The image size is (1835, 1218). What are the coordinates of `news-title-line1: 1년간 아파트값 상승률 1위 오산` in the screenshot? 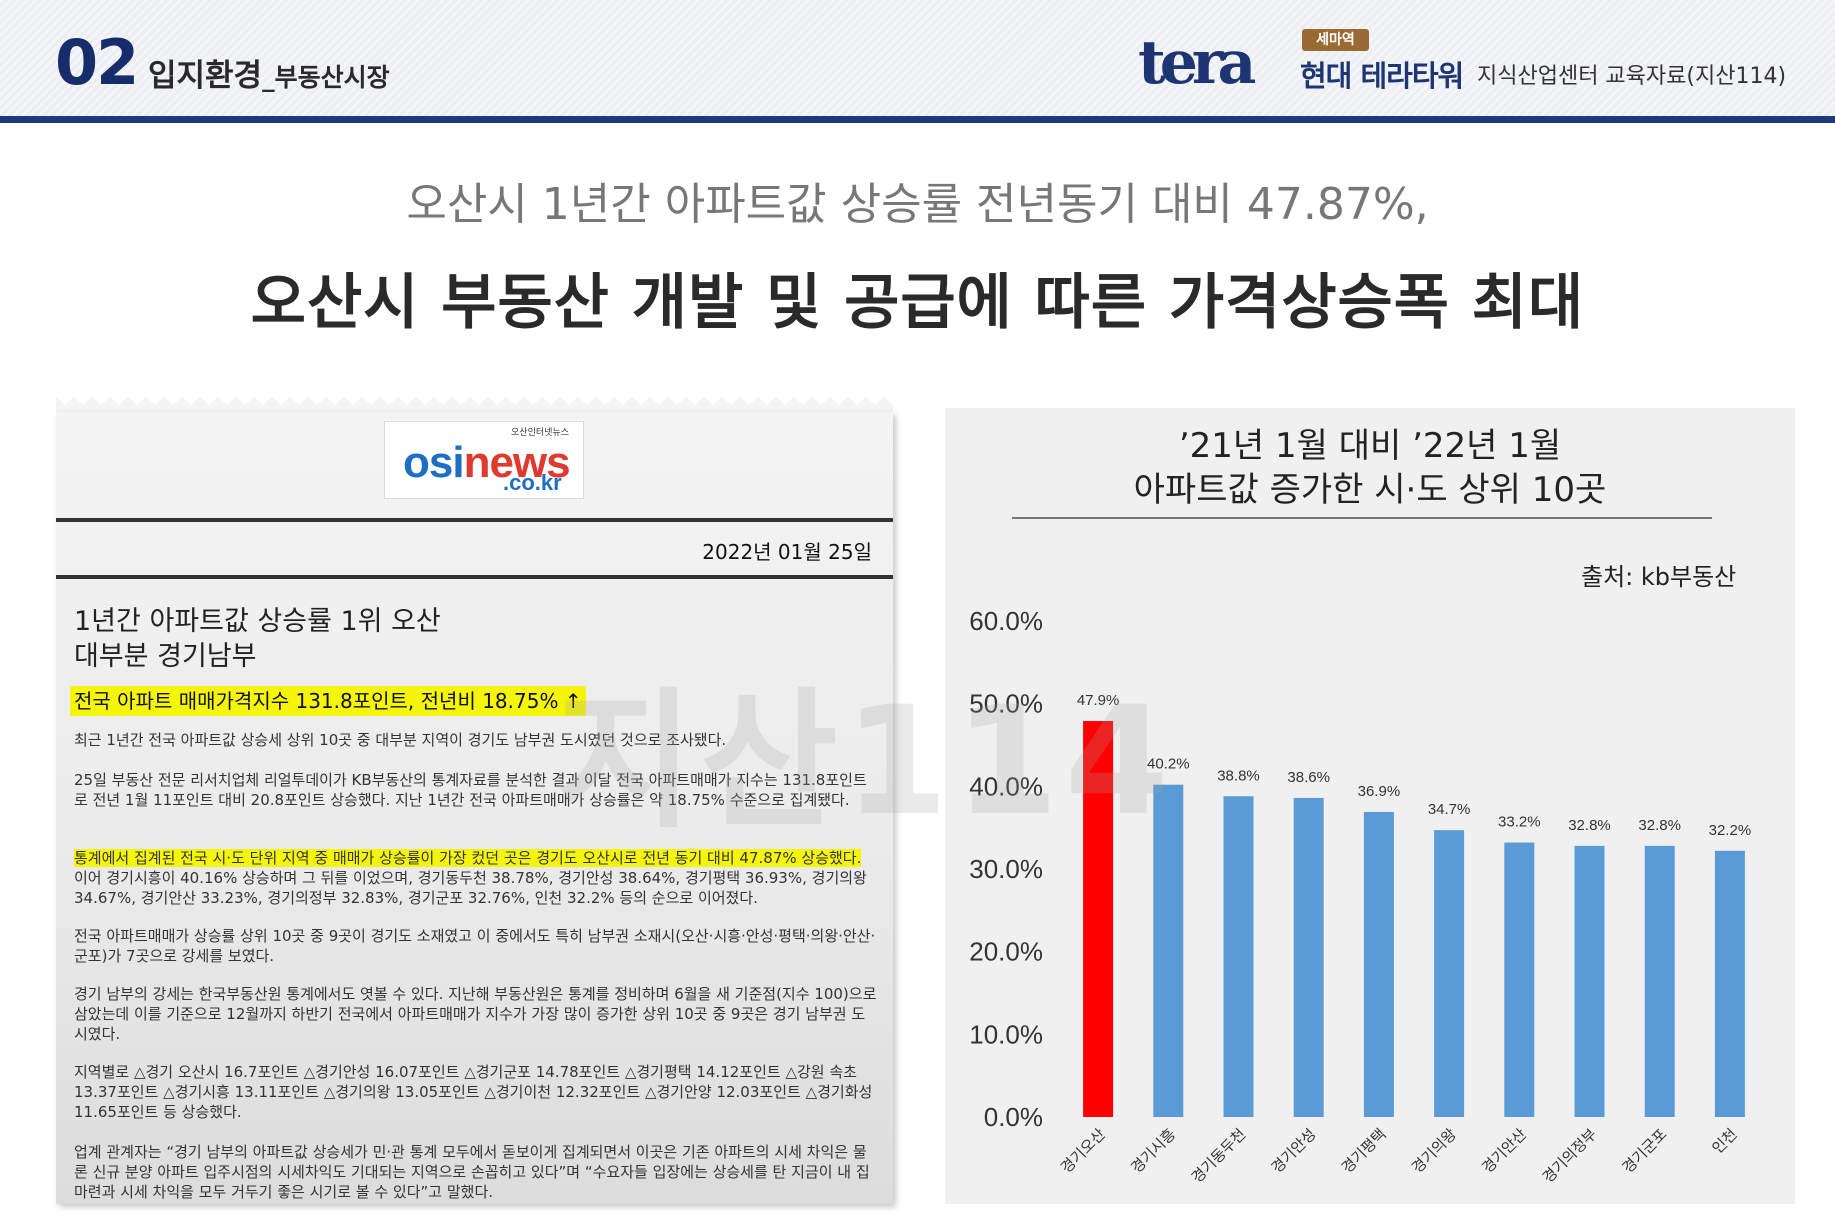 It's located at (257, 621).